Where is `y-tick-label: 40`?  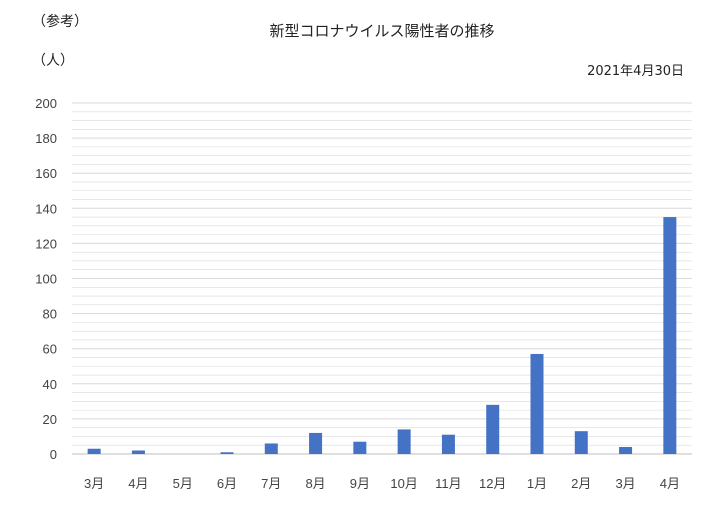
y-tick-label: 40 is located at coordinates (50, 384).